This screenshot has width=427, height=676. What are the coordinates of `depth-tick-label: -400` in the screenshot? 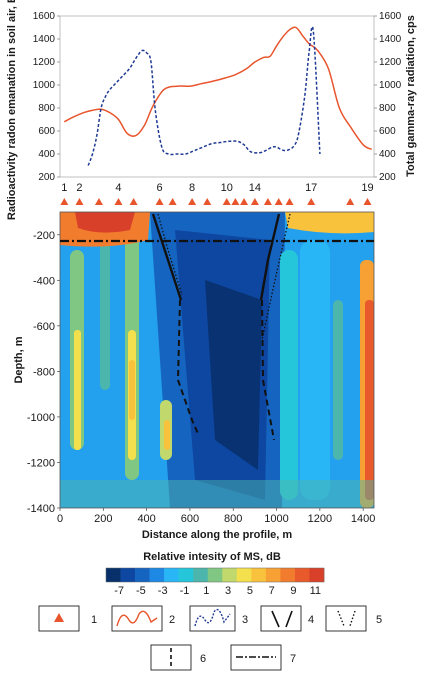 It's located at (44, 281).